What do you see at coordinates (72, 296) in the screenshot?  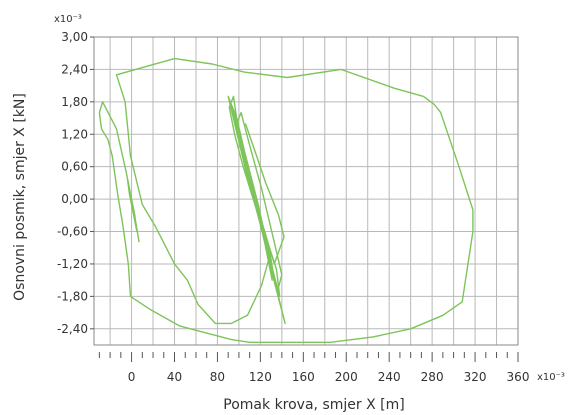 I see `y-tick-label: -1,80` at bounding box center [72, 296].